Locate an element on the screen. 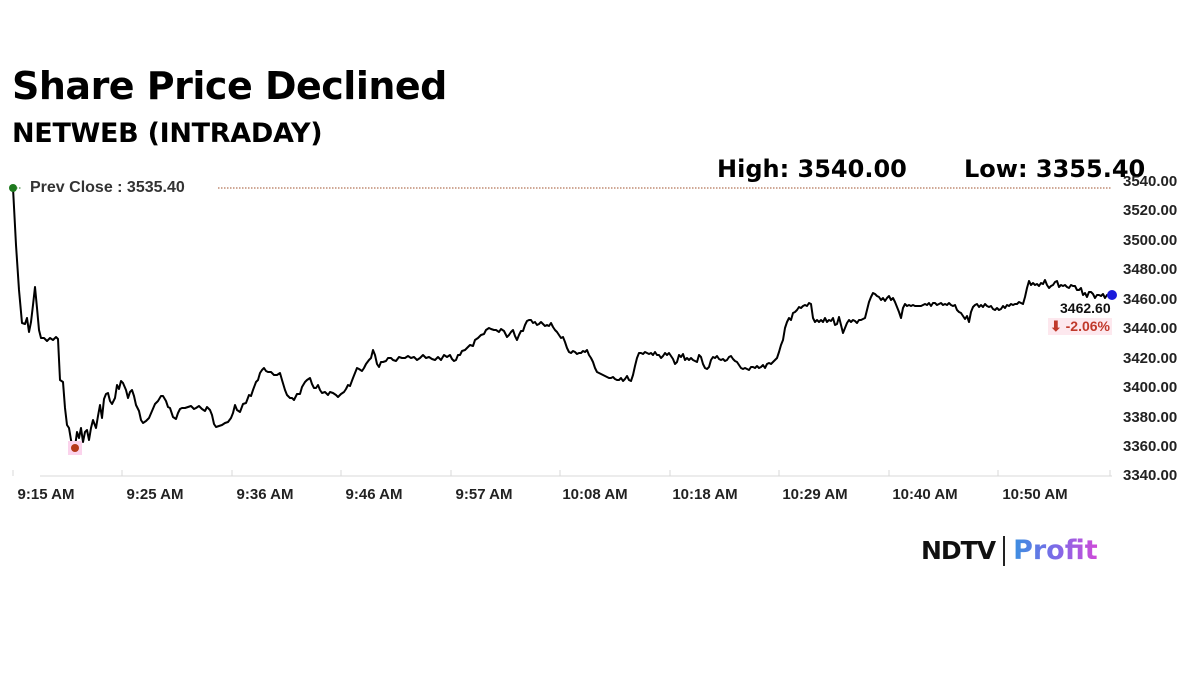  x-axis-ticks is located at coordinates (561, 473).